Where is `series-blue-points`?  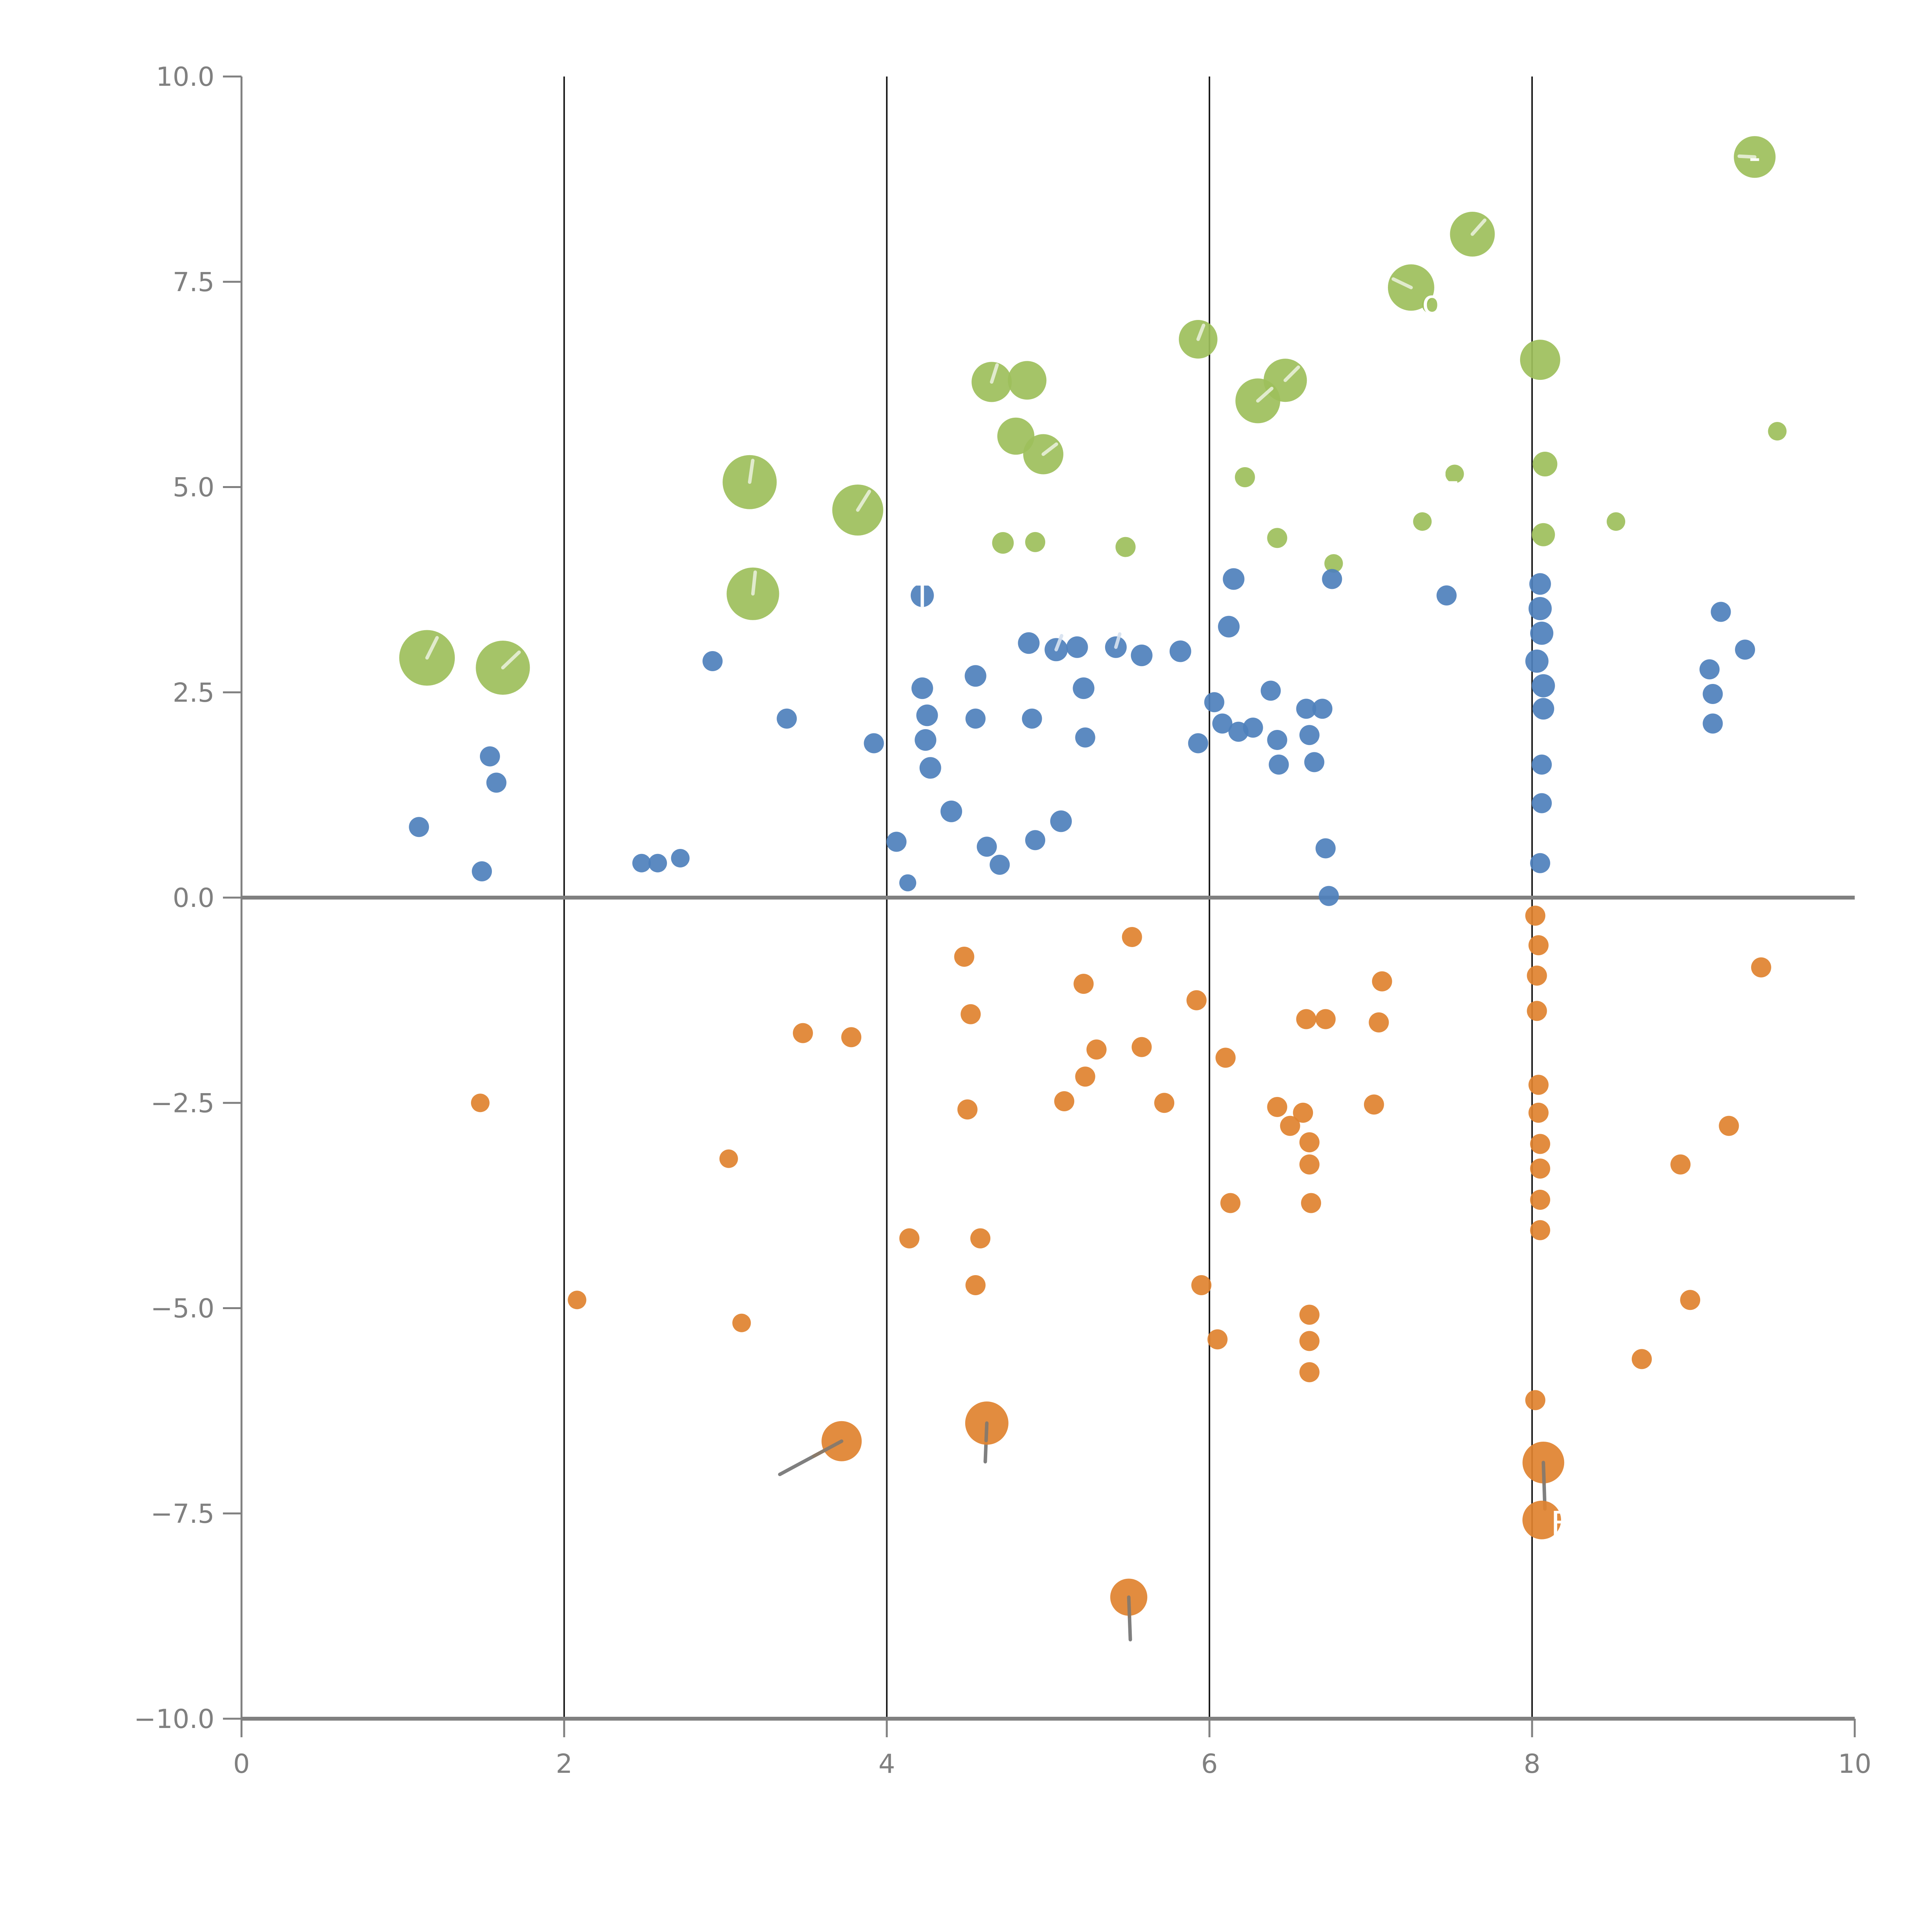
series-blue-points is located at coordinates (1082, 737).